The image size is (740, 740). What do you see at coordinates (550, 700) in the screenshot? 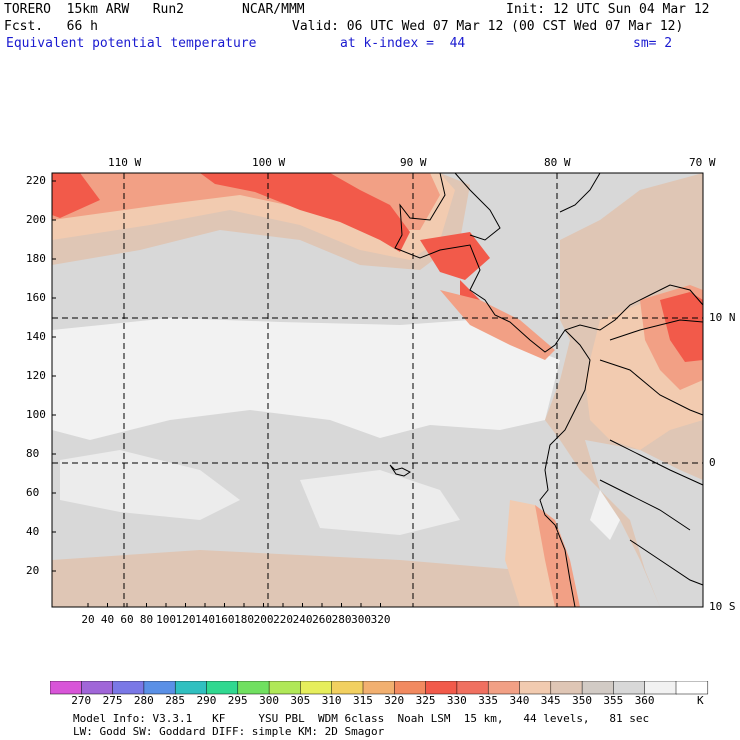
I see `color-scale-tick-label: 345` at bounding box center [550, 700].